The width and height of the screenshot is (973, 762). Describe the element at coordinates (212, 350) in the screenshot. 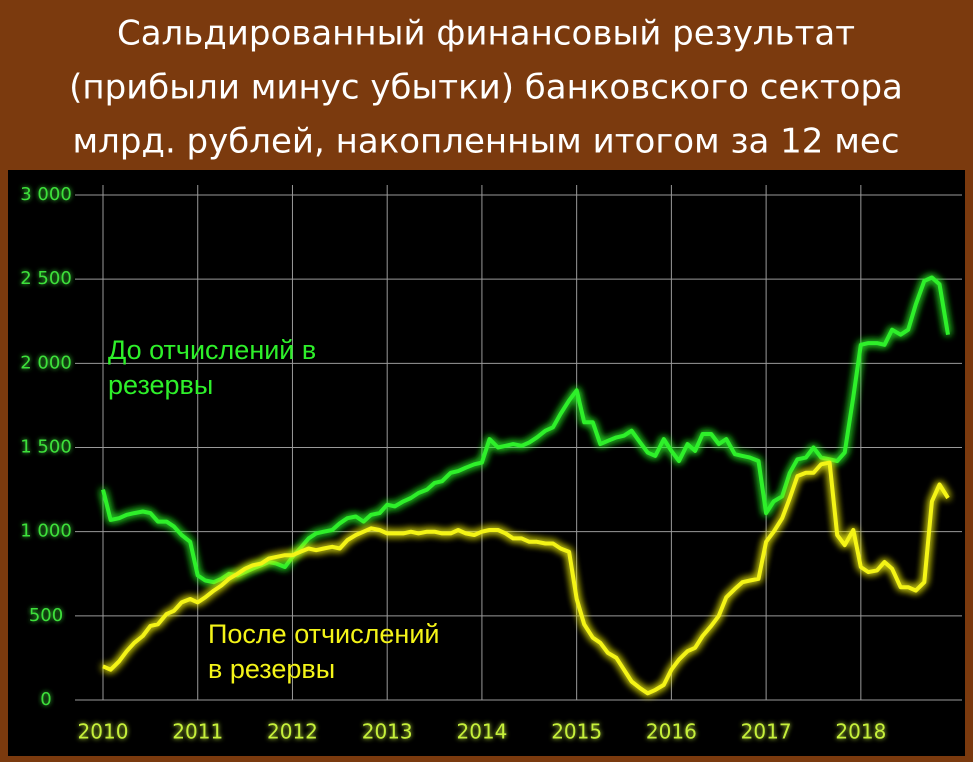

I see `series-label: До отчислений в` at that location.